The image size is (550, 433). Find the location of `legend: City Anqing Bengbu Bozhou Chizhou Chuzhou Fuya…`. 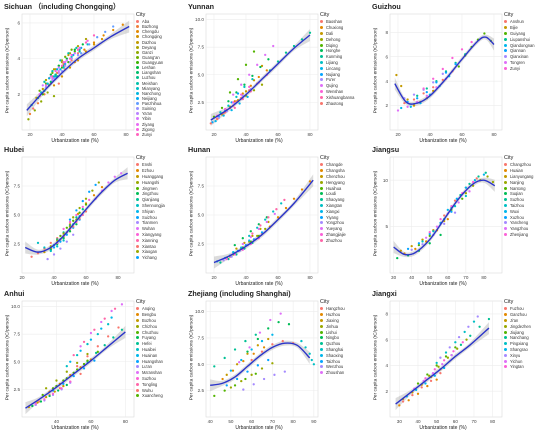

legend: City Anqing Bengbu Bozhou Chizhou Chuzhou Fuya… is located at coordinates (160, 349).